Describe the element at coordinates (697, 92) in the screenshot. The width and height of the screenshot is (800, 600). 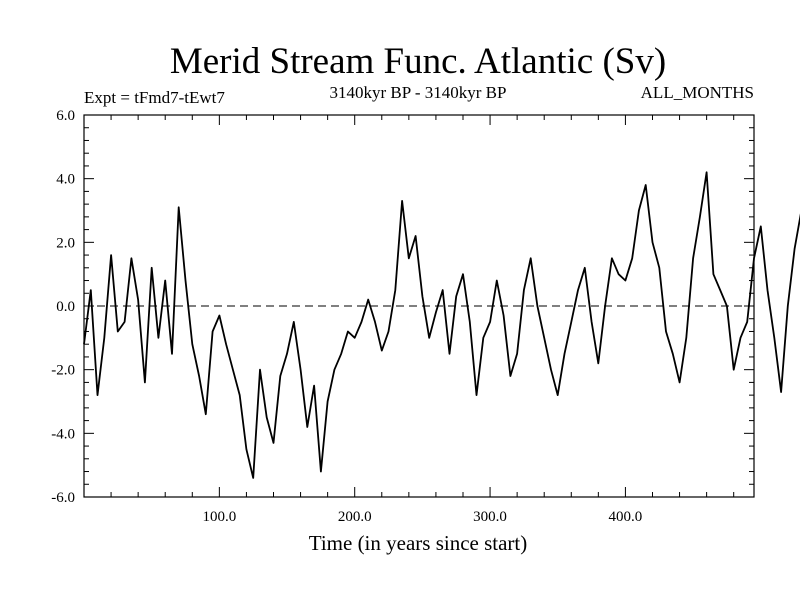
I see `months-label: ALL_MONTHS` at that location.